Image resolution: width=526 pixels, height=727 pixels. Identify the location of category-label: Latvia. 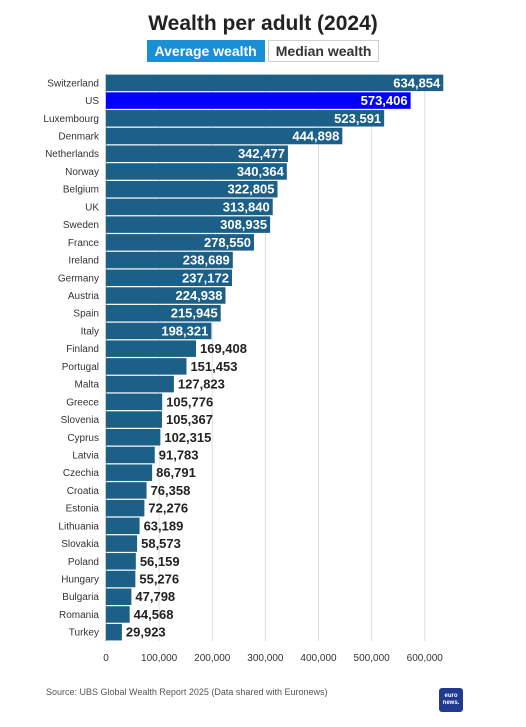
(85, 455).